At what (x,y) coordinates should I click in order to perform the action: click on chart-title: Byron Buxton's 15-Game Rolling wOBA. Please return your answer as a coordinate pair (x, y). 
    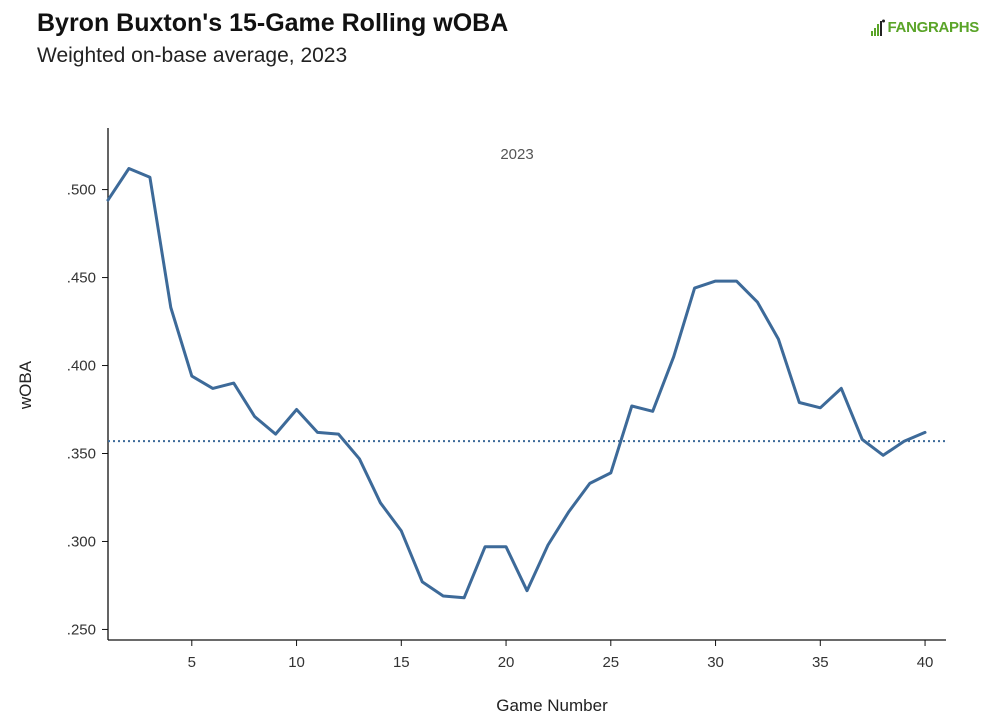
    Looking at the image, I should click on (273, 23).